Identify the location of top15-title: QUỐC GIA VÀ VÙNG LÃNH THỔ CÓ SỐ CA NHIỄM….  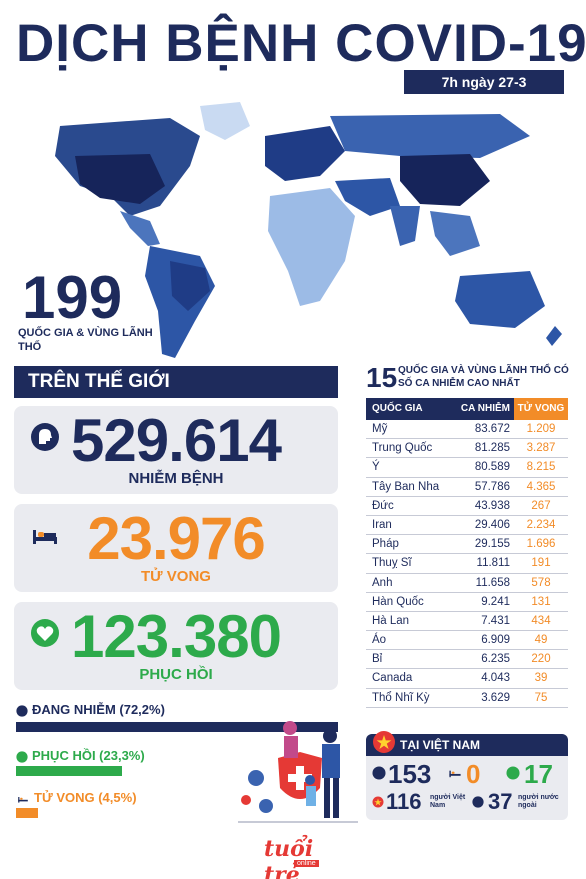
(483, 377).